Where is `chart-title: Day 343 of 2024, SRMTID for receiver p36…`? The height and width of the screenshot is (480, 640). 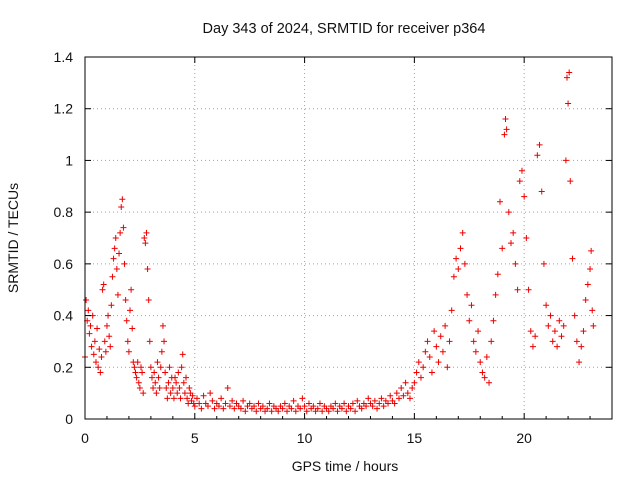 chart-title: Day 343 of 2024, SRMTID for receiver p36… is located at coordinates (344, 29).